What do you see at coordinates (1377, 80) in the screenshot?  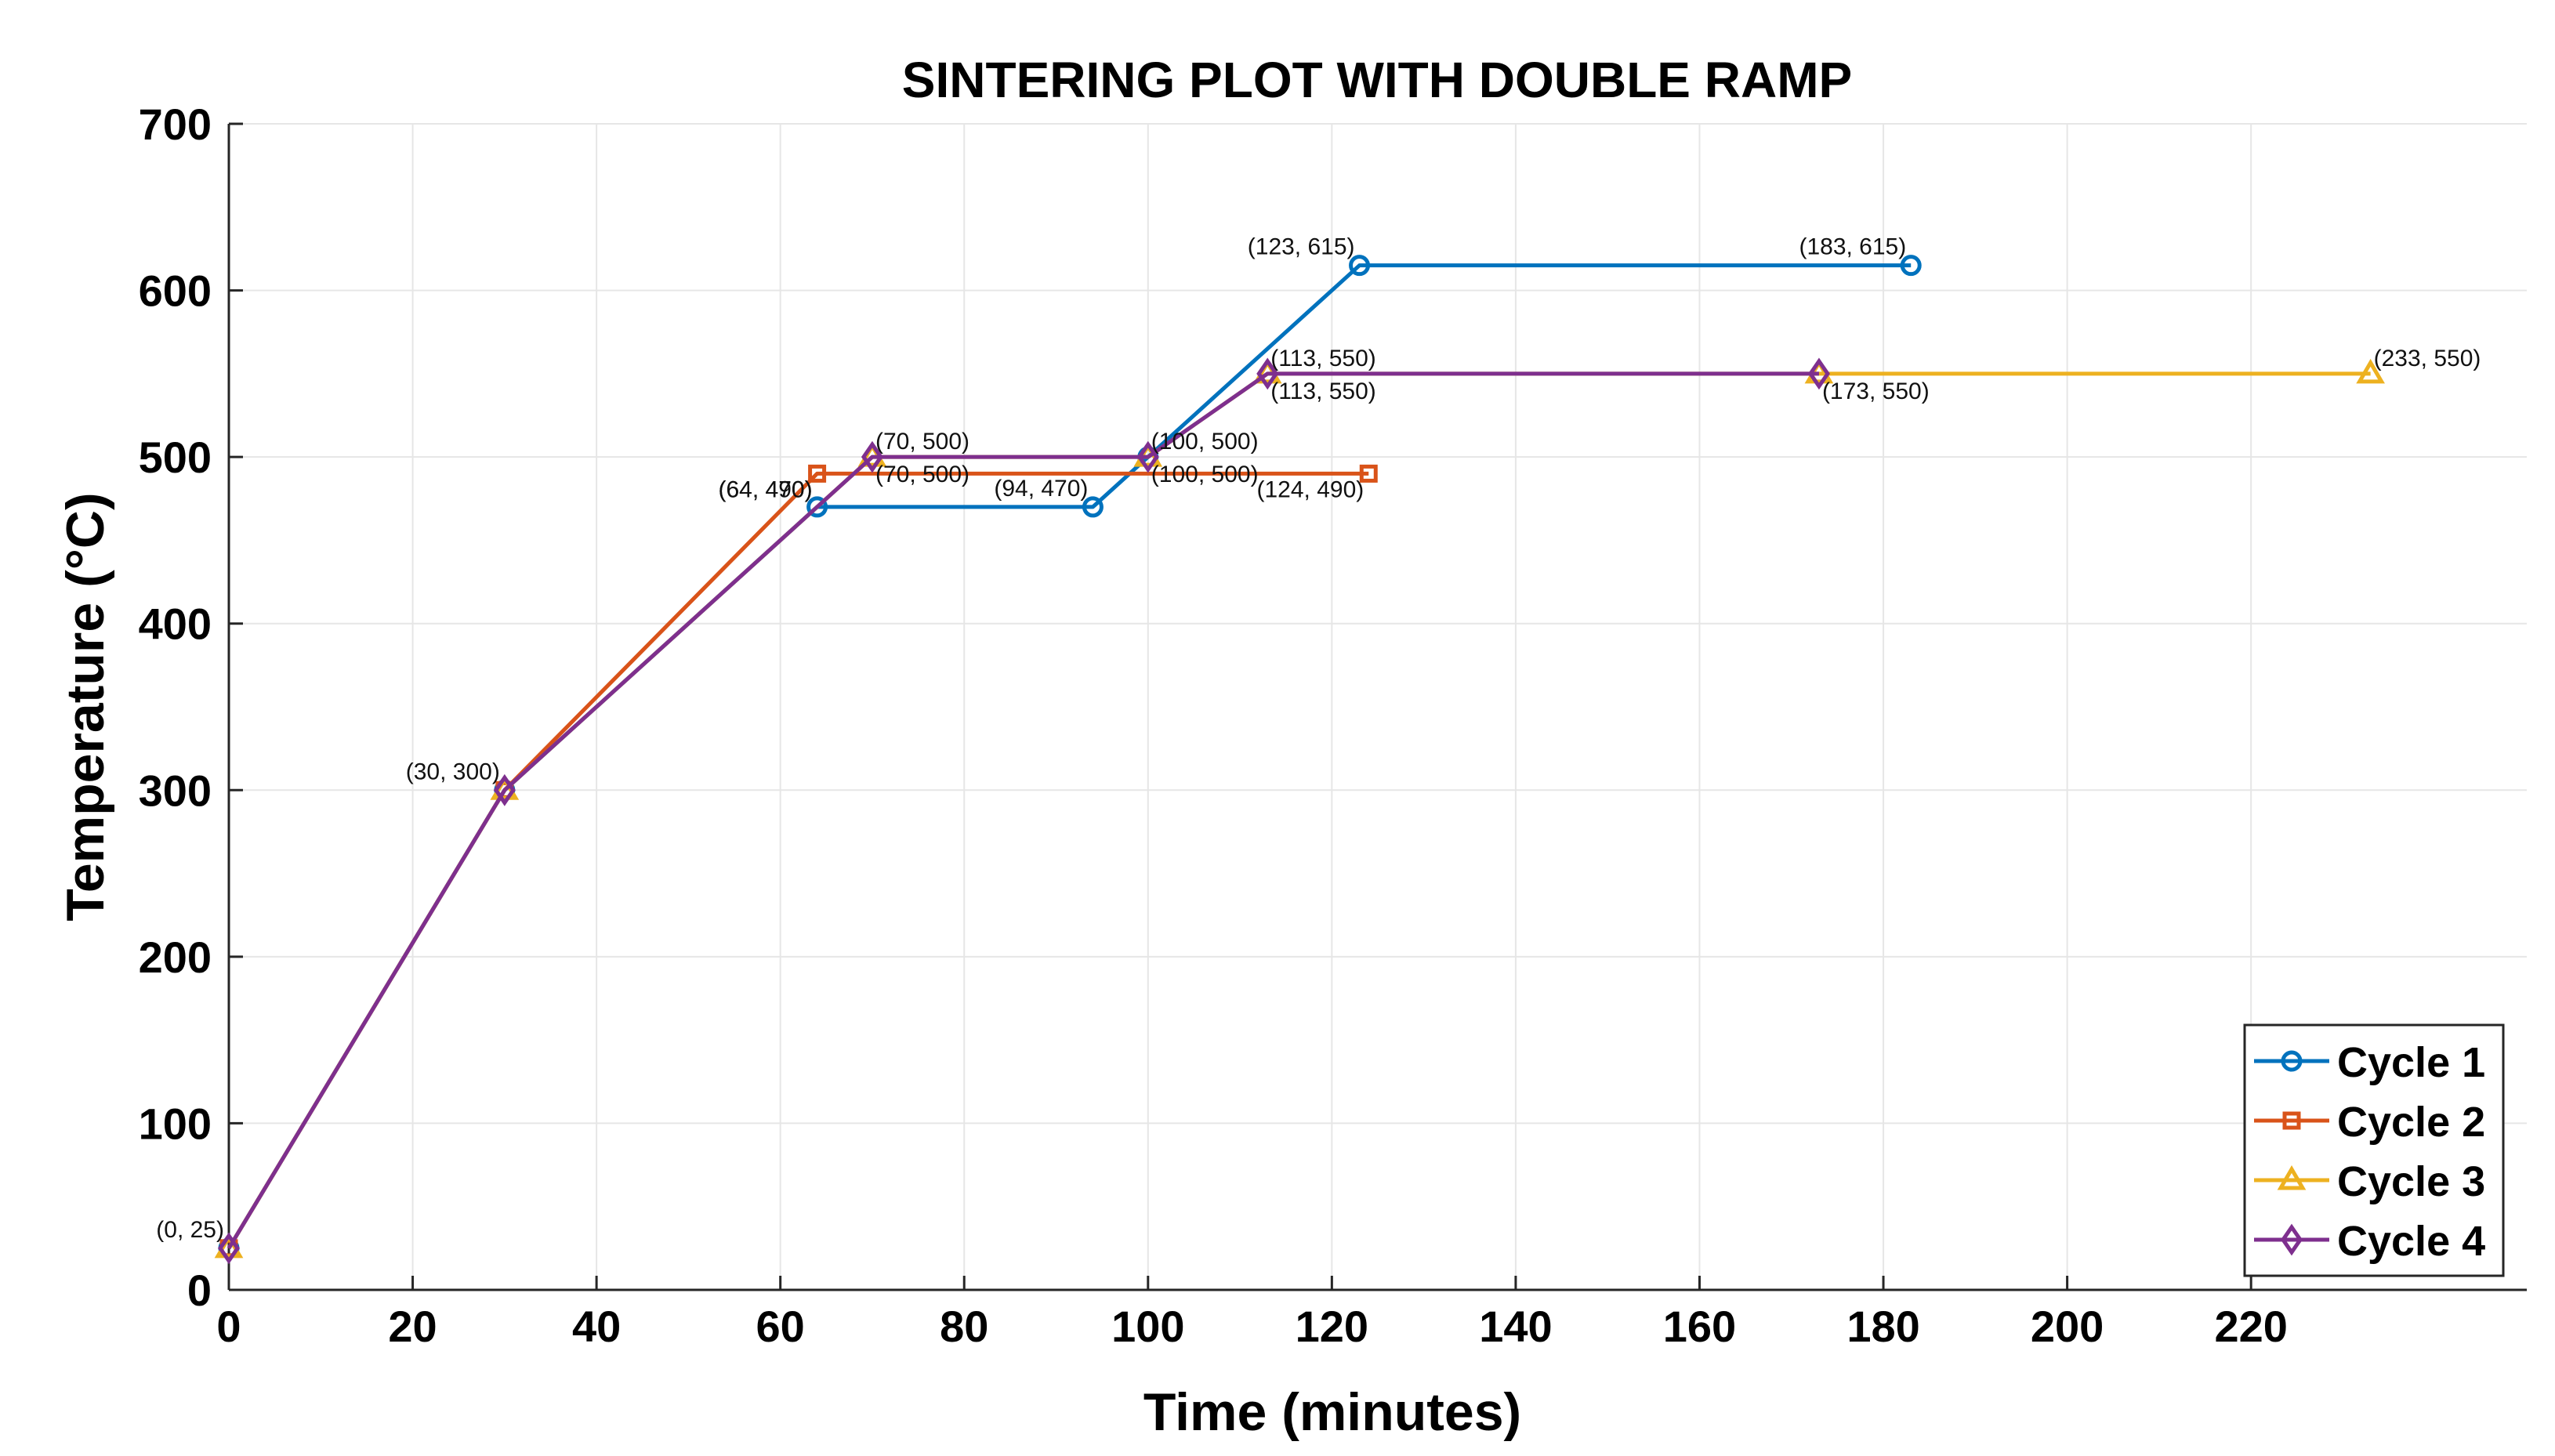 I see `chart-title: SINTERING PLOT WITH DOUBLE RAMP` at bounding box center [1377, 80].